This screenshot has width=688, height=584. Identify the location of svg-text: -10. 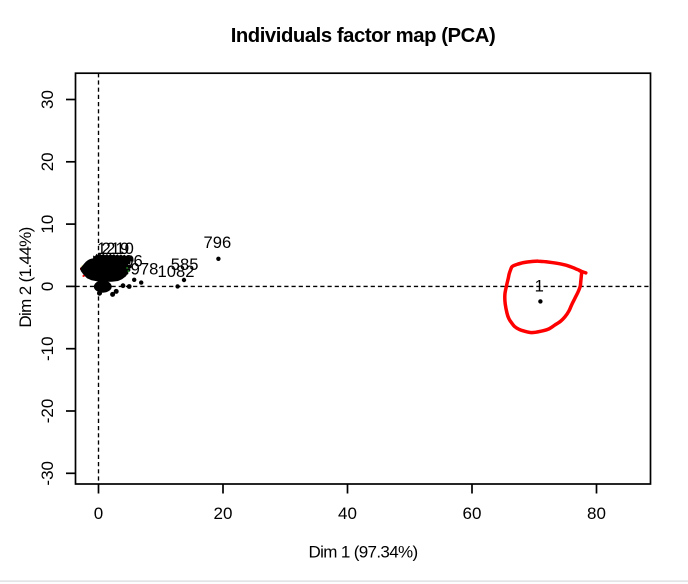
(47, 348).